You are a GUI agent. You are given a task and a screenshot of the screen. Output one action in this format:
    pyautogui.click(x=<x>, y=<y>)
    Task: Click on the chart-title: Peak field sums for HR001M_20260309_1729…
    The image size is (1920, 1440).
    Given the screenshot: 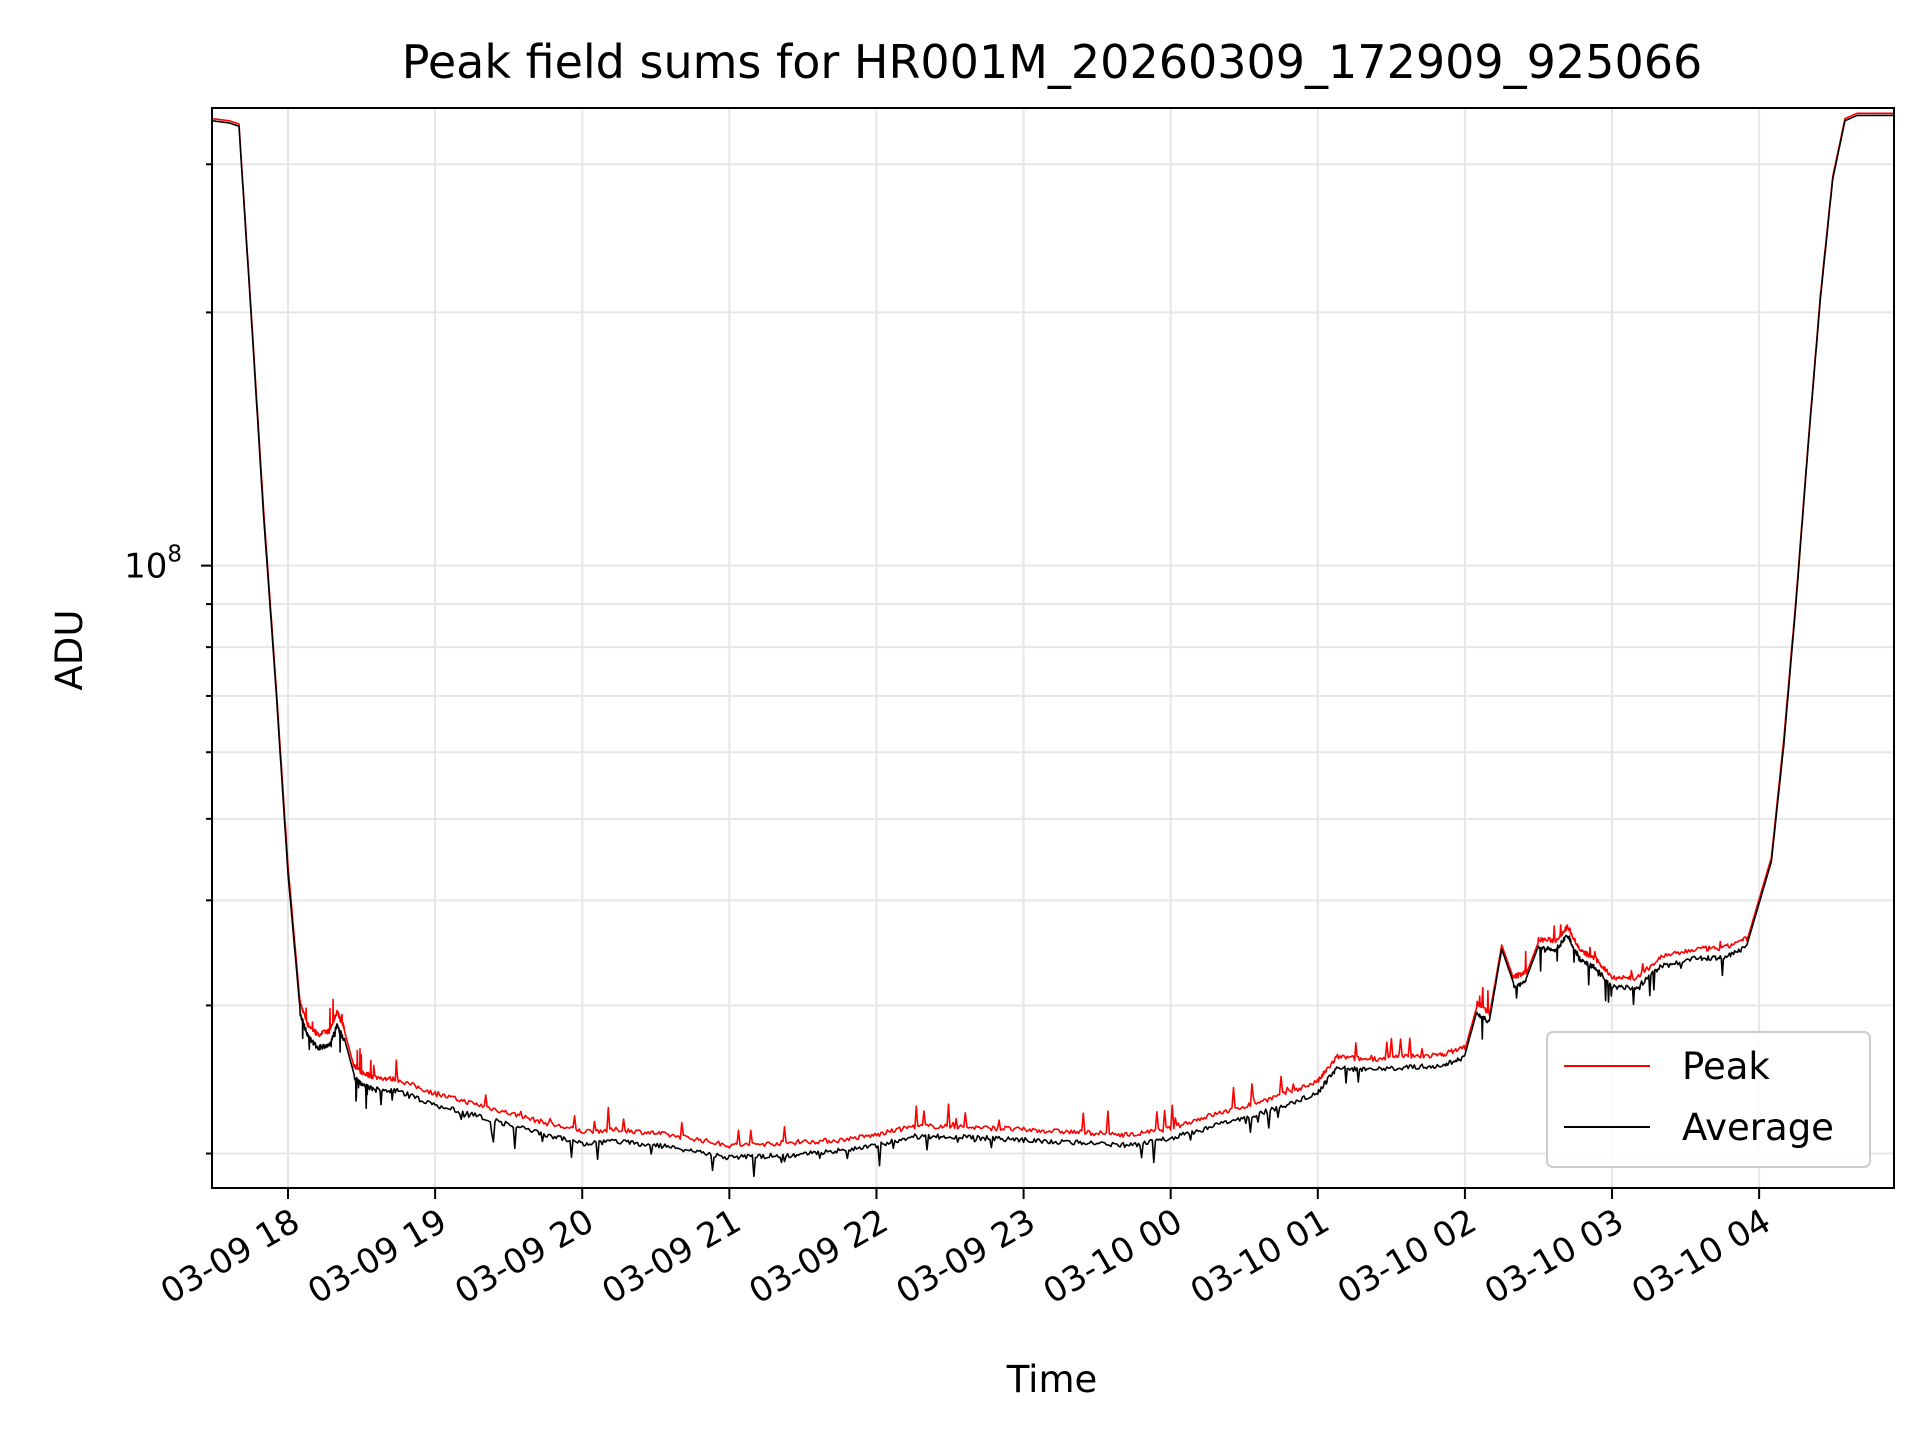 What is the action you would take?
    pyautogui.click(x=1052, y=62)
    